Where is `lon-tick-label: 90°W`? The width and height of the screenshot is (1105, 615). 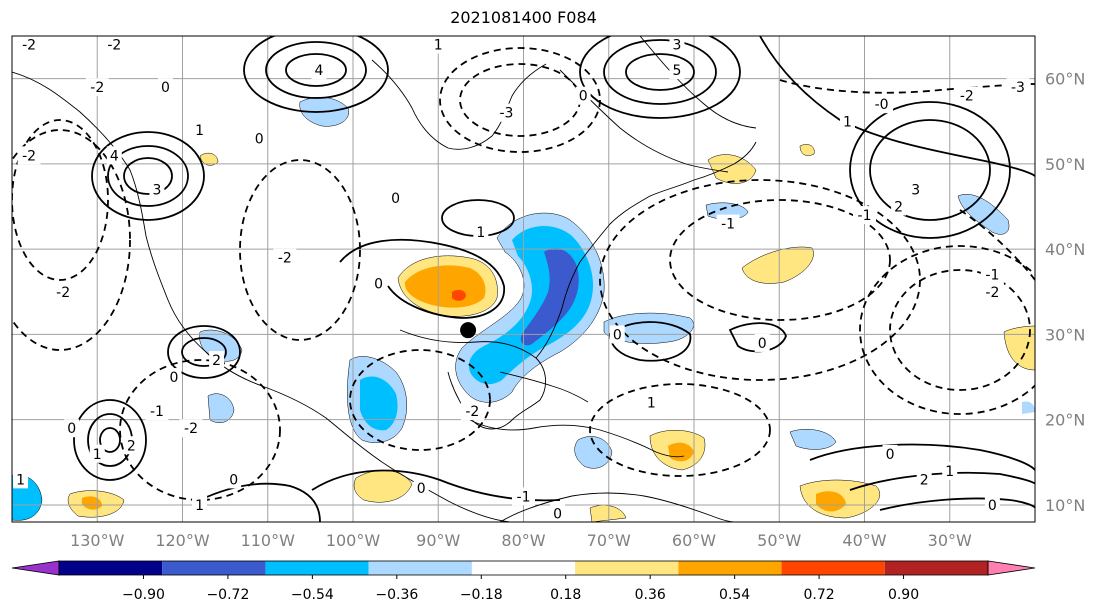
lon-tick-label: 90°W is located at coordinates (438, 540).